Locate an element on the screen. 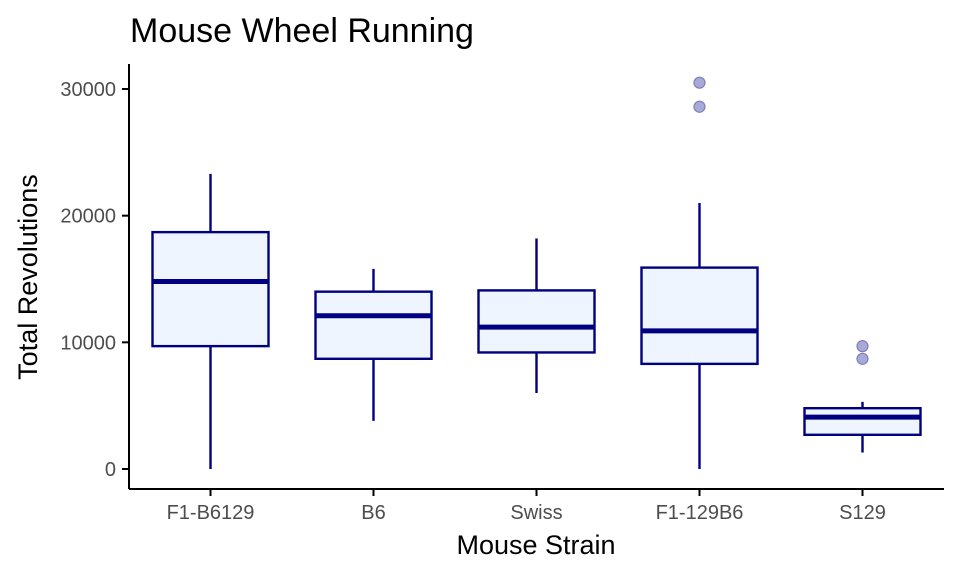  x-tick-label: F1-B6129 is located at coordinates (211, 513).